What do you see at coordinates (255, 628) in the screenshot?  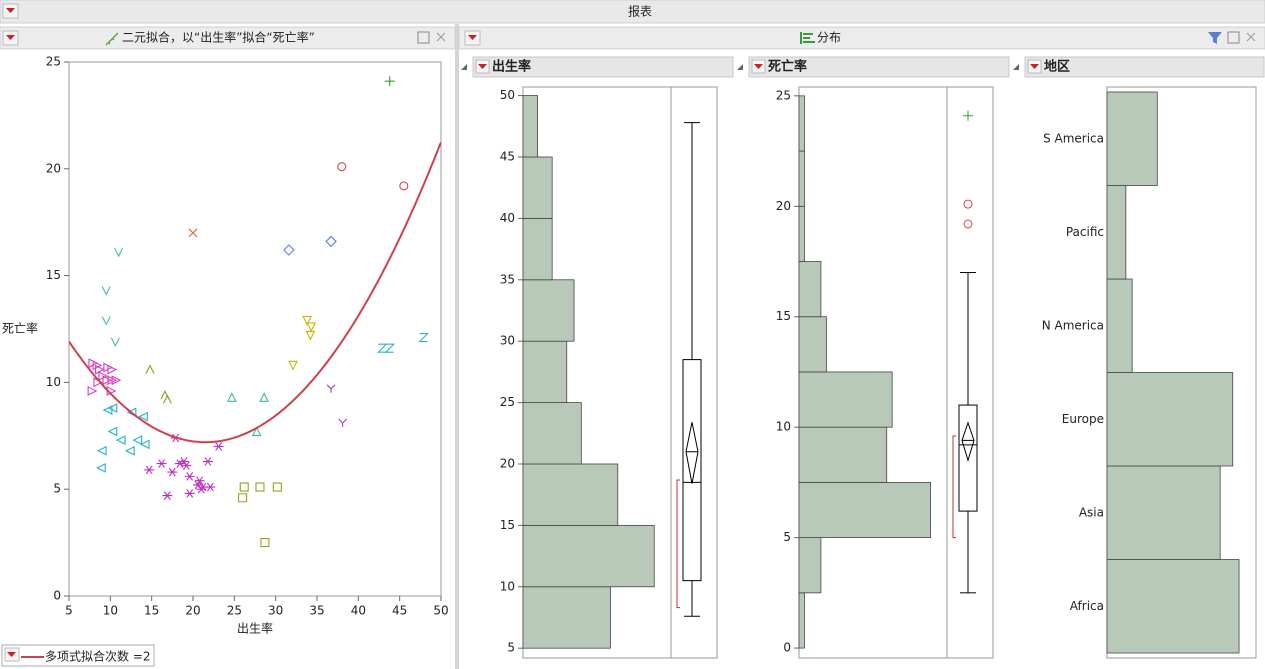 I see `x-axis-label: 出生率` at bounding box center [255, 628].